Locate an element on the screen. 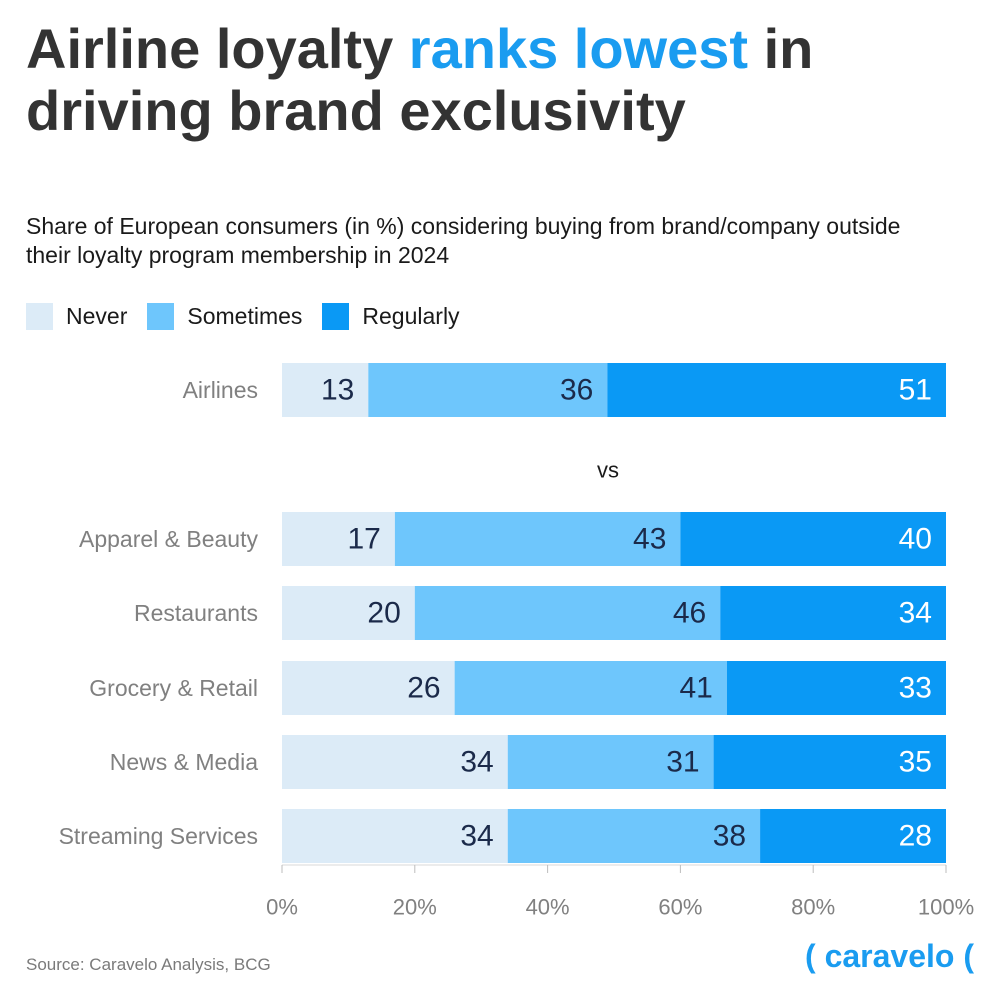 The height and width of the screenshot is (1000, 1000). data-label-regularly-restaurants: 34 is located at coordinates (915, 613).